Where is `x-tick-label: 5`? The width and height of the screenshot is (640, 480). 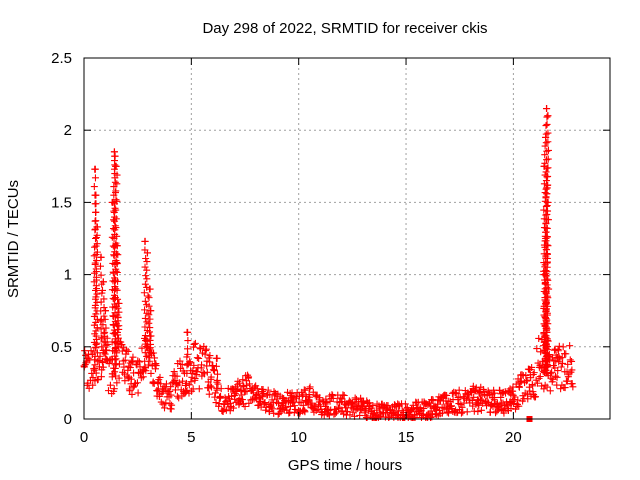
x-tick-label: 5 is located at coordinates (191, 437).